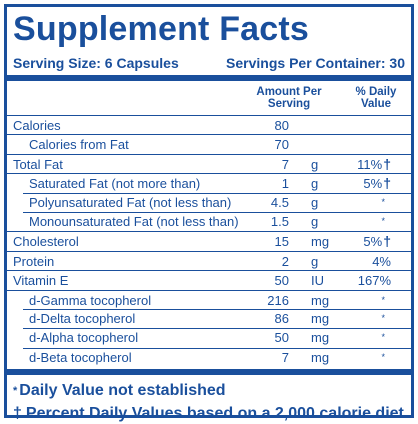 The width and height of the screenshot is (418, 424). I want to click on nutrient-name: Calories, so click(37, 125).